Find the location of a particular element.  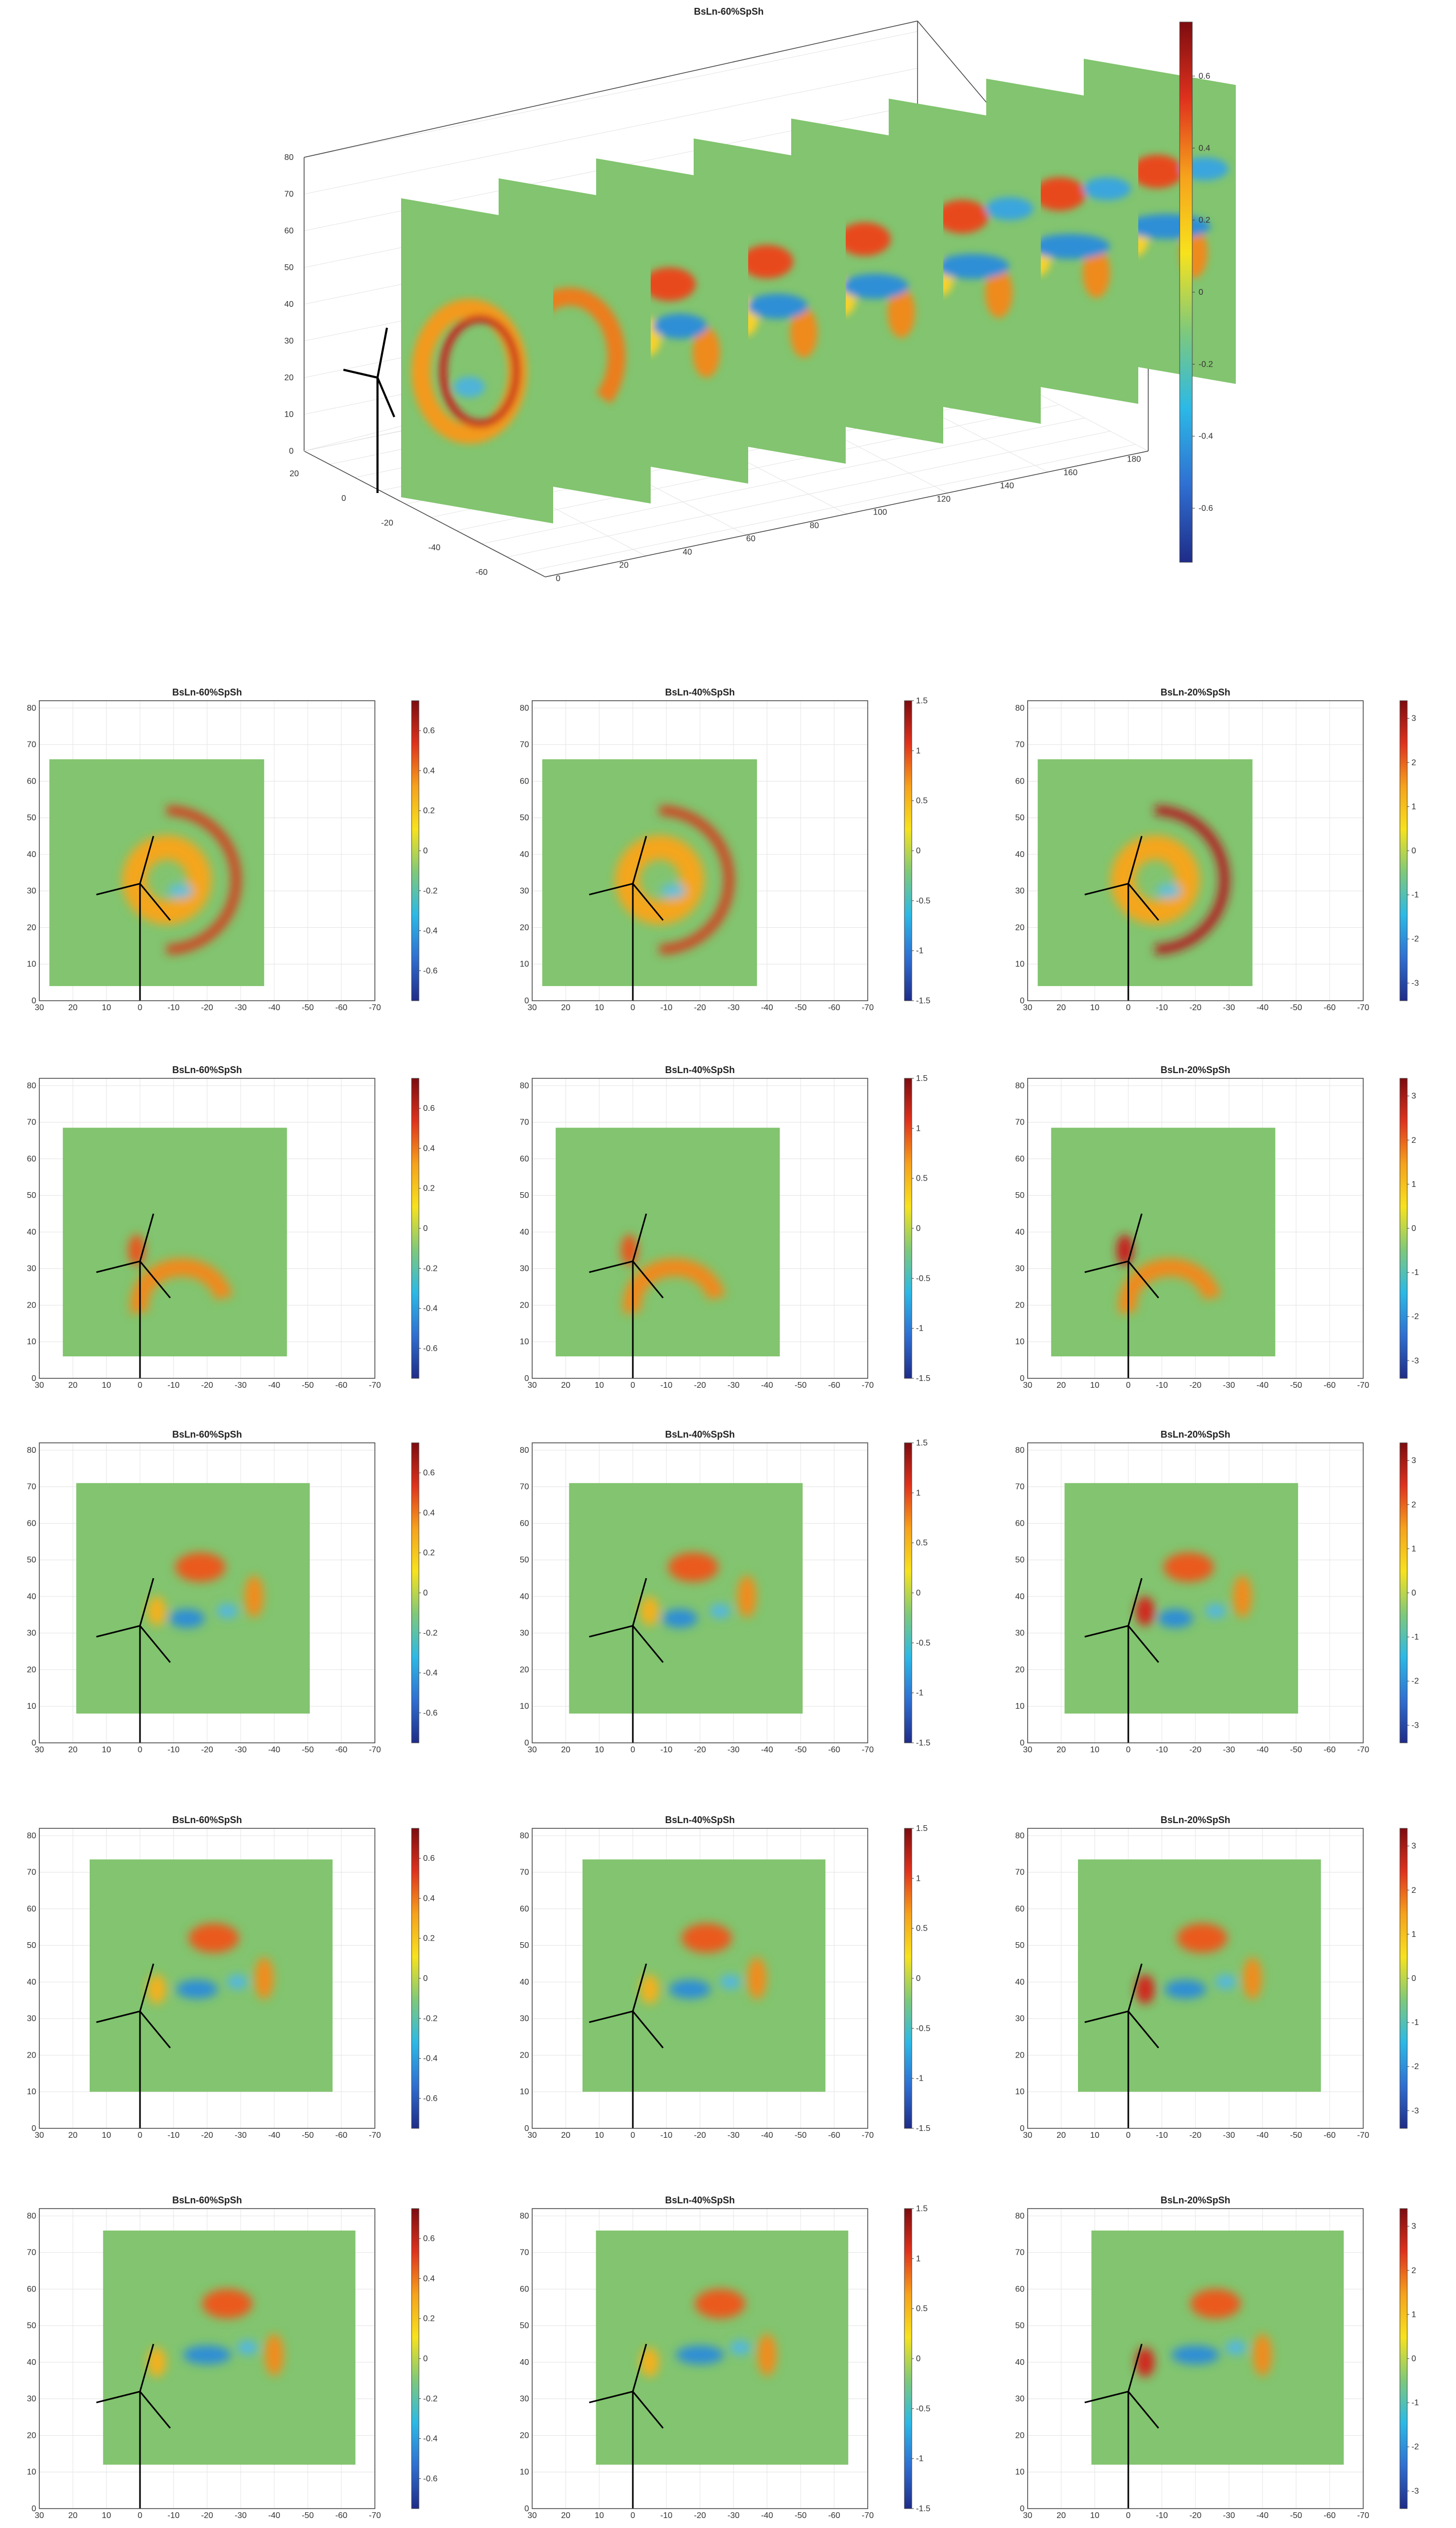

colorbar-tick-label: -0.5 is located at coordinates (923, 900).